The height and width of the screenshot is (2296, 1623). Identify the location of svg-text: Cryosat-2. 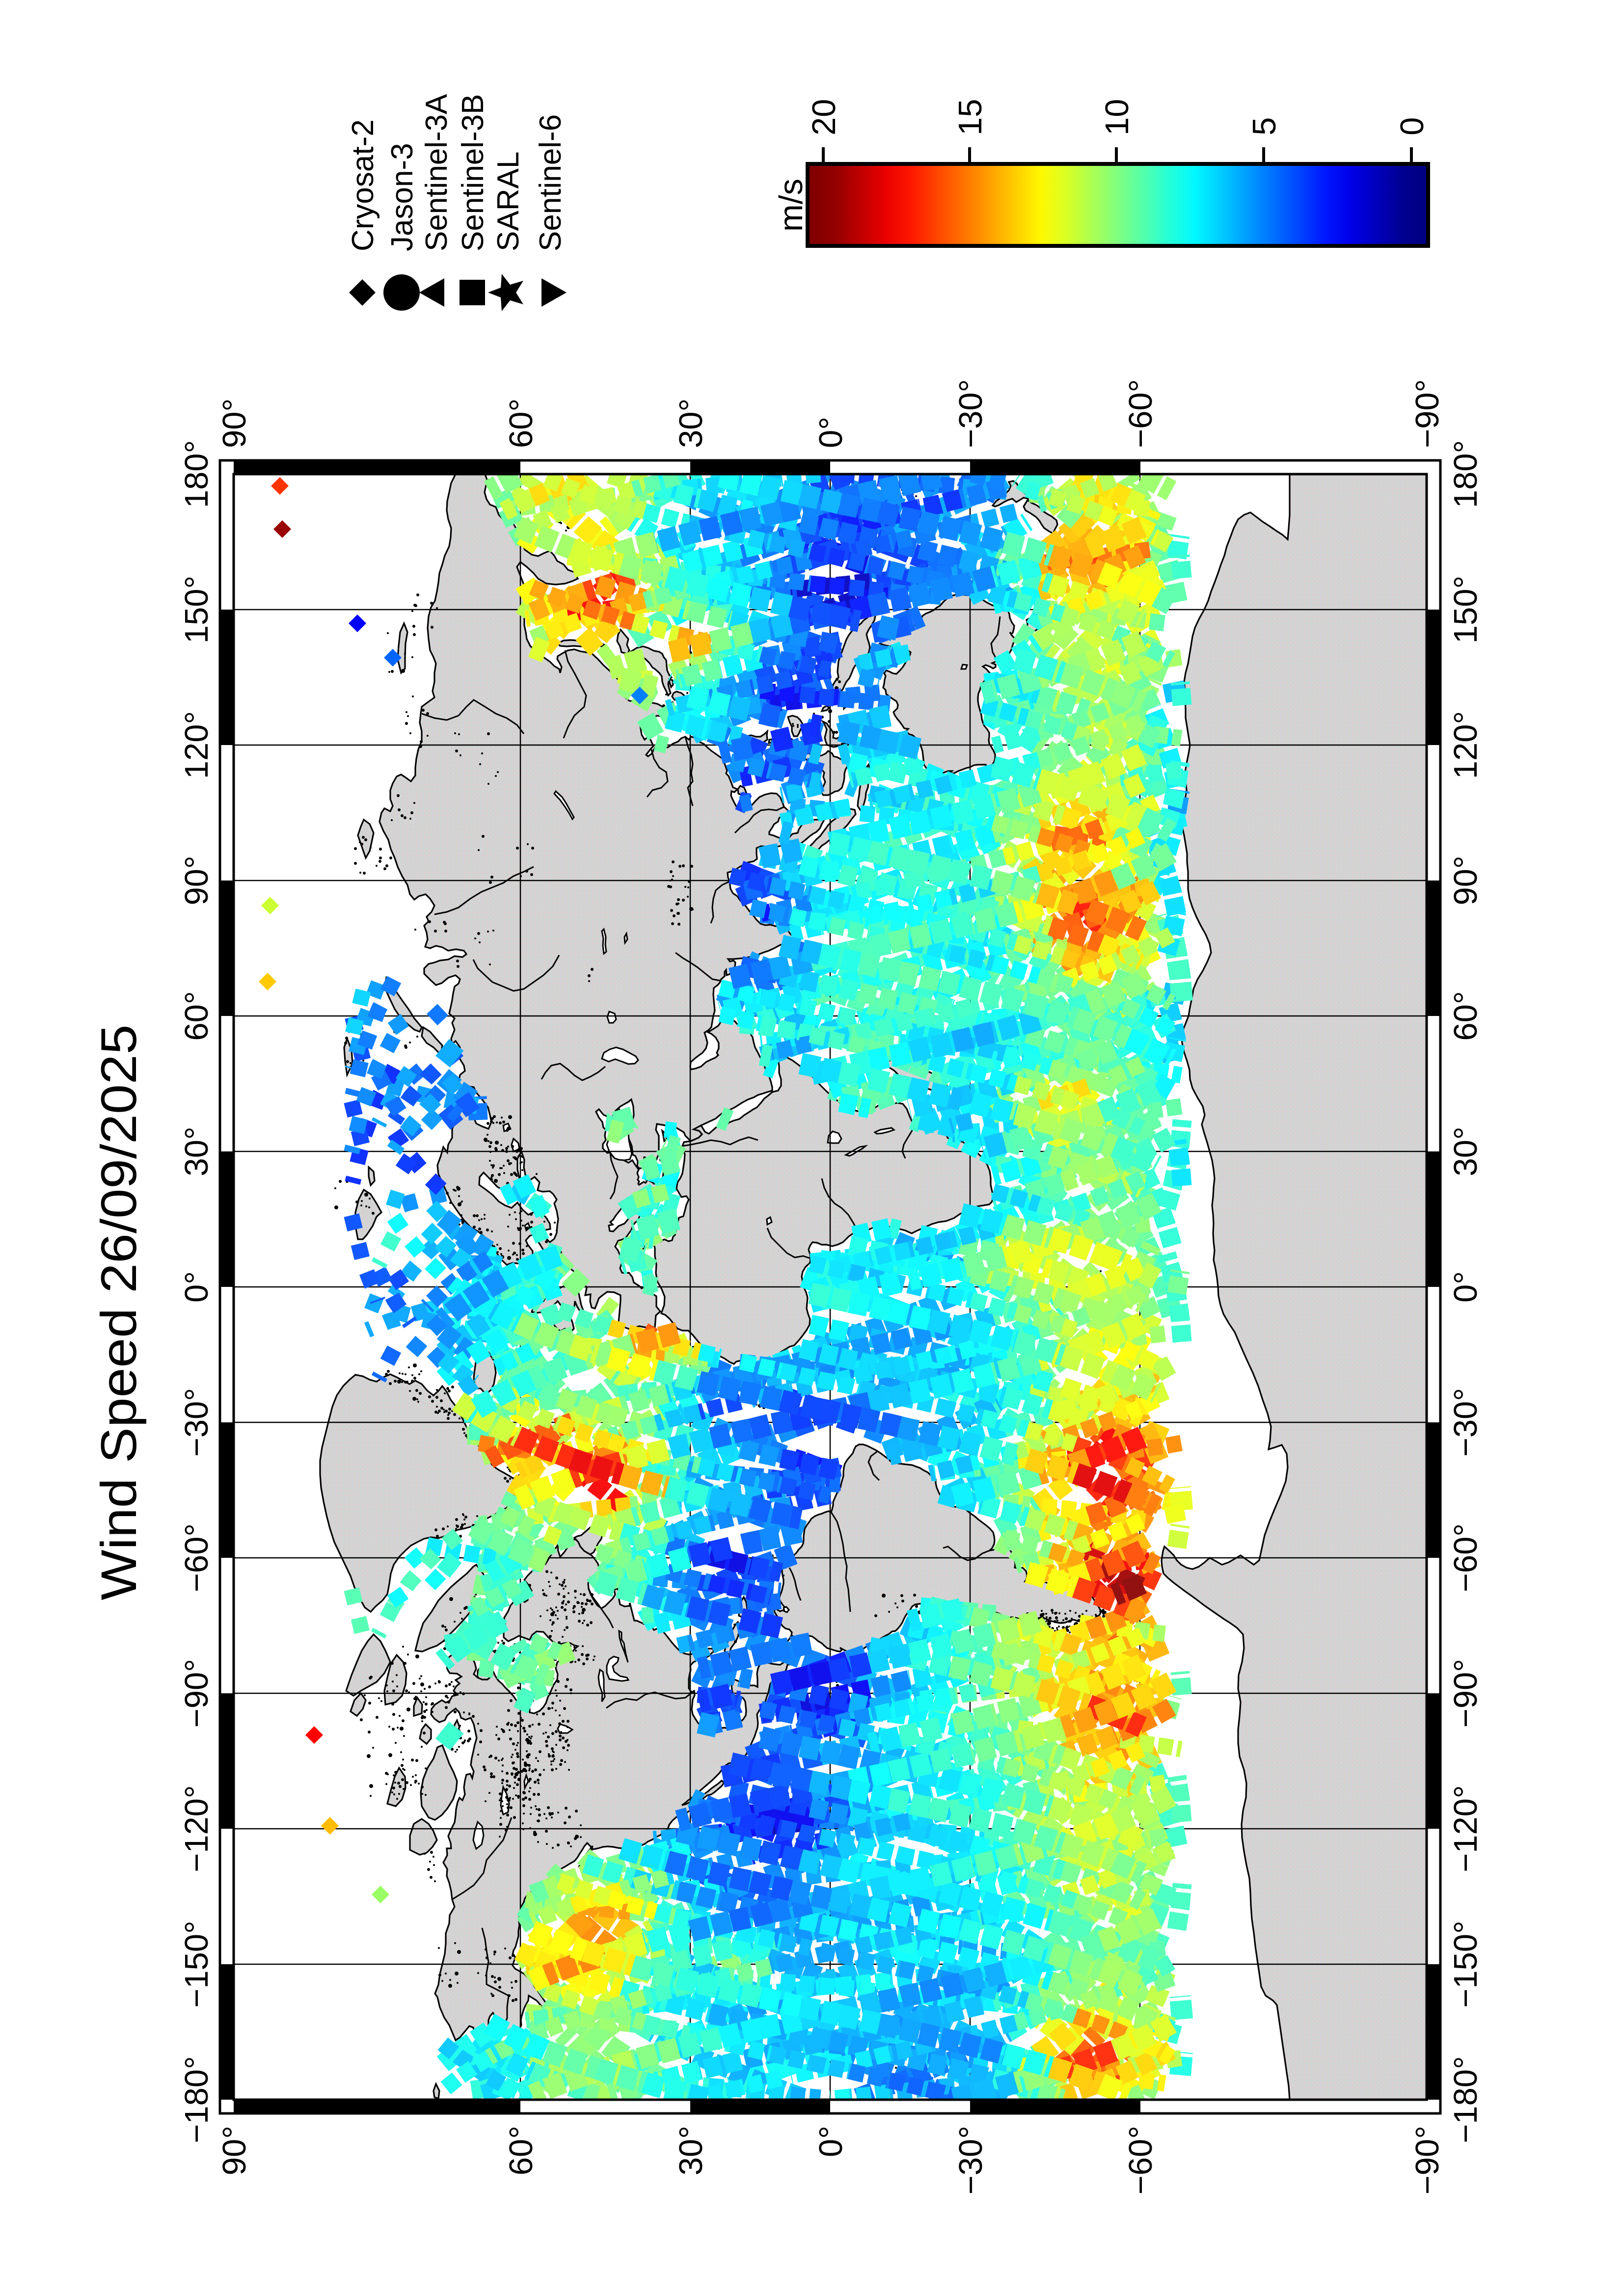
(363, 185).